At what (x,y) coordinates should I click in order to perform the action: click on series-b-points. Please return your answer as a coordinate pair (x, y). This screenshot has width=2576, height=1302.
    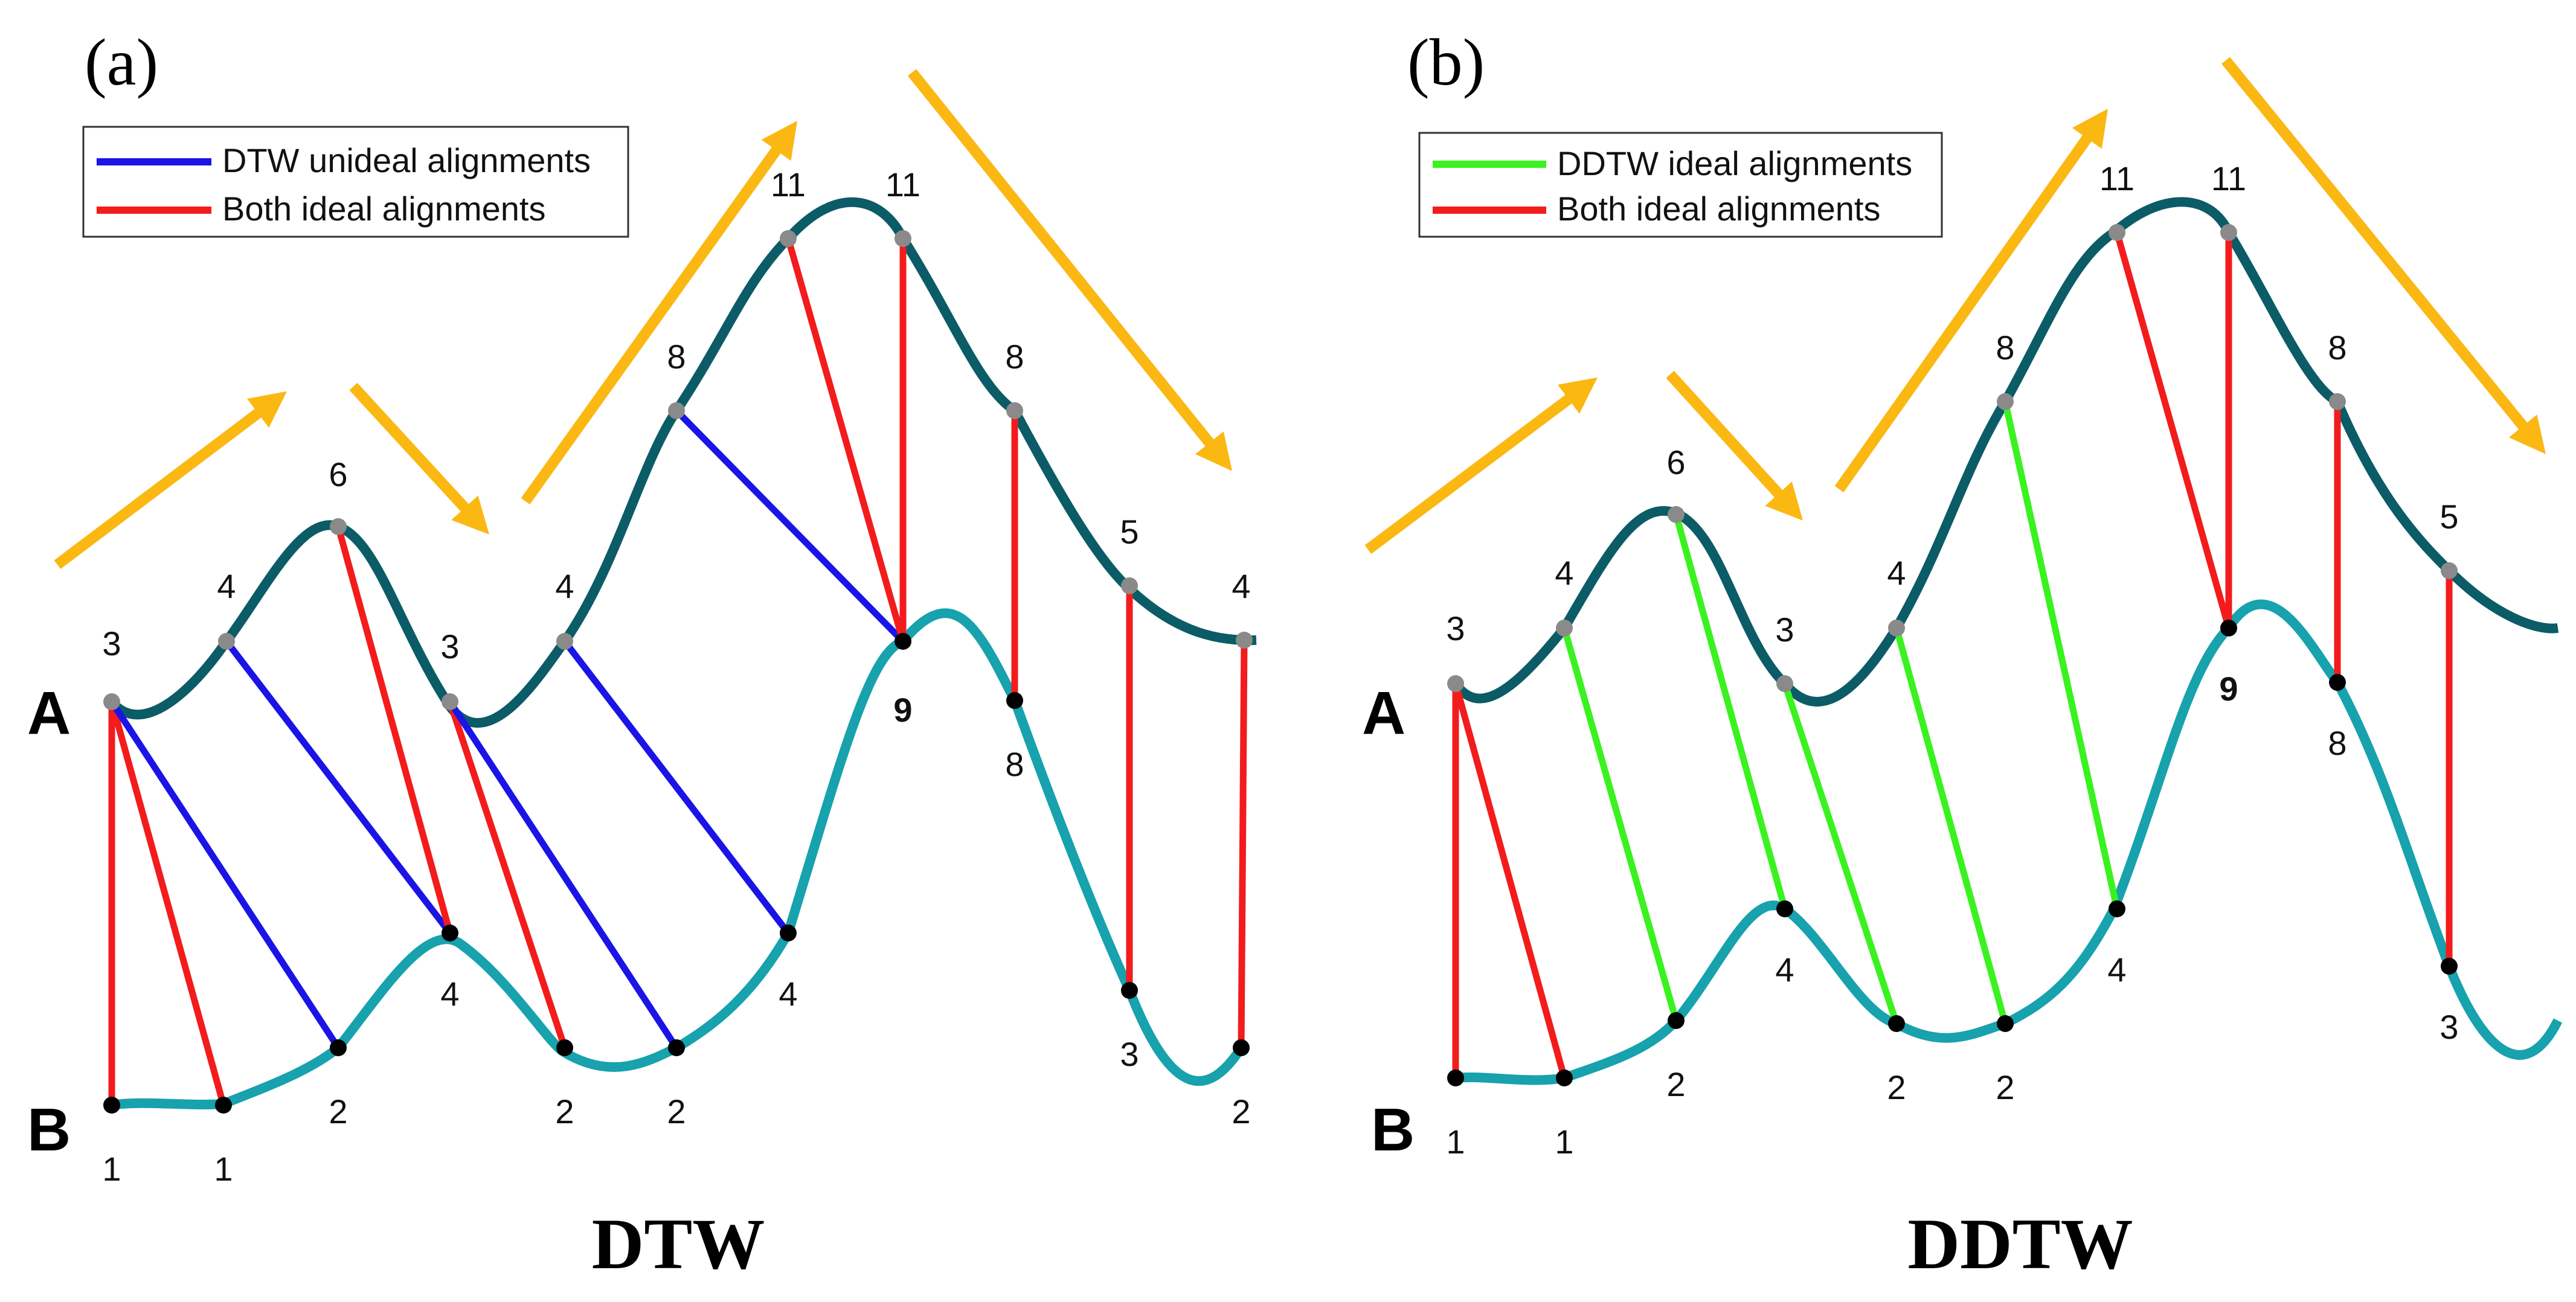
    Looking at the image, I should click on (1952, 853).